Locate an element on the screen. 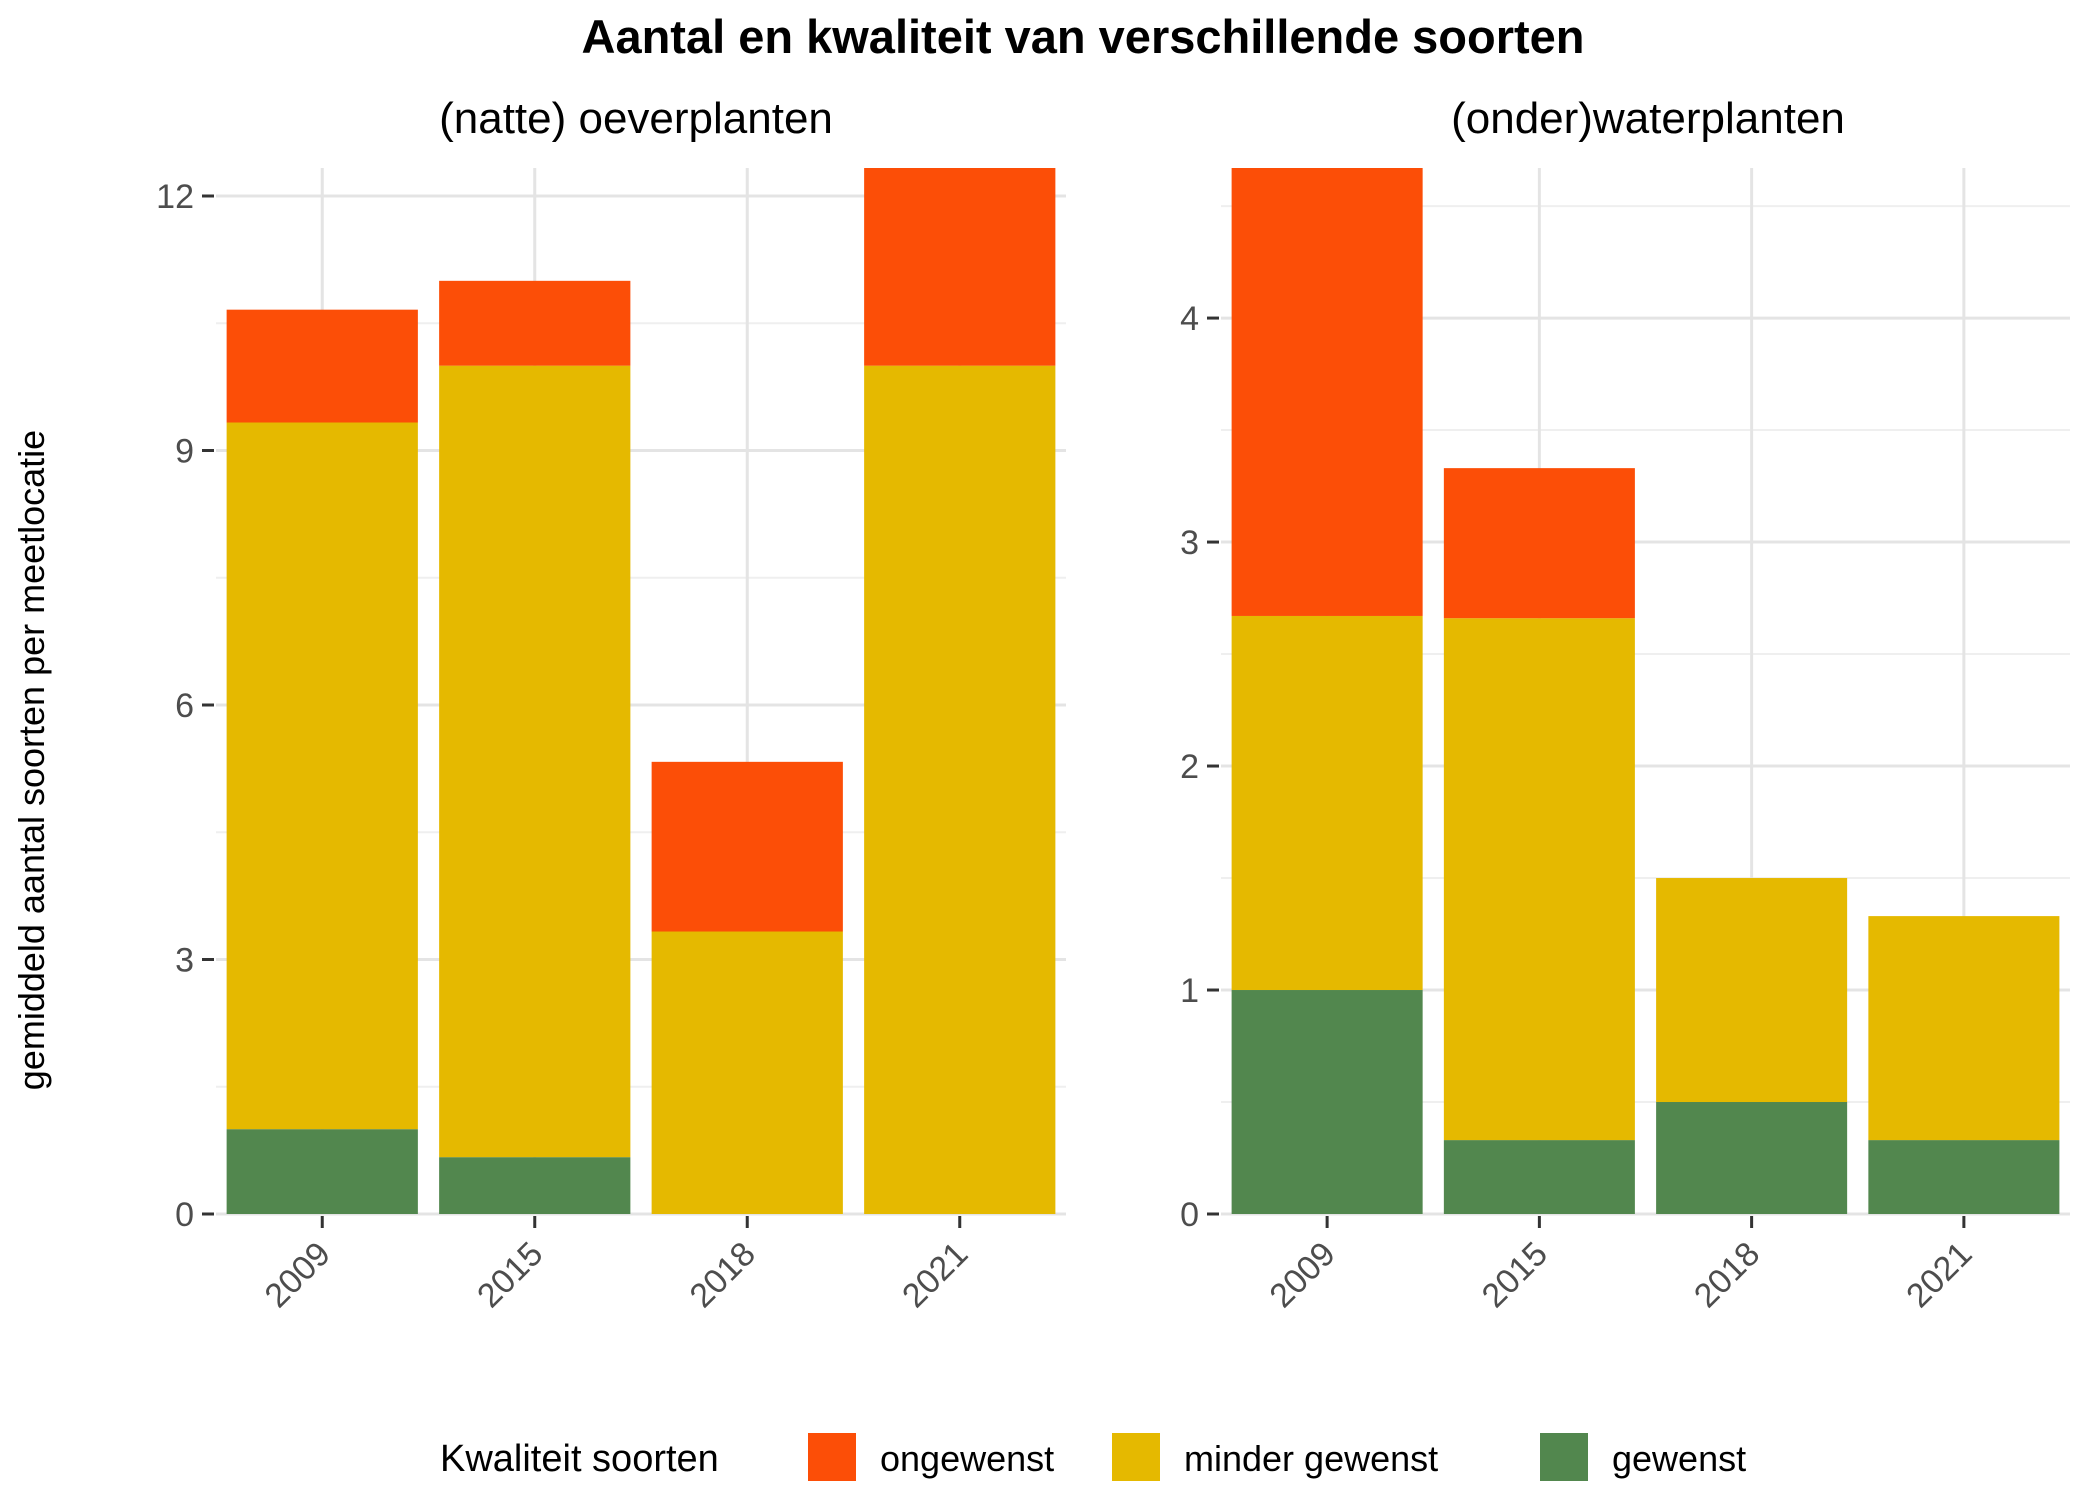 Image resolution: width=2100 pixels, height=1505 pixels. legend-label: ongewenst is located at coordinates (967, 1458).